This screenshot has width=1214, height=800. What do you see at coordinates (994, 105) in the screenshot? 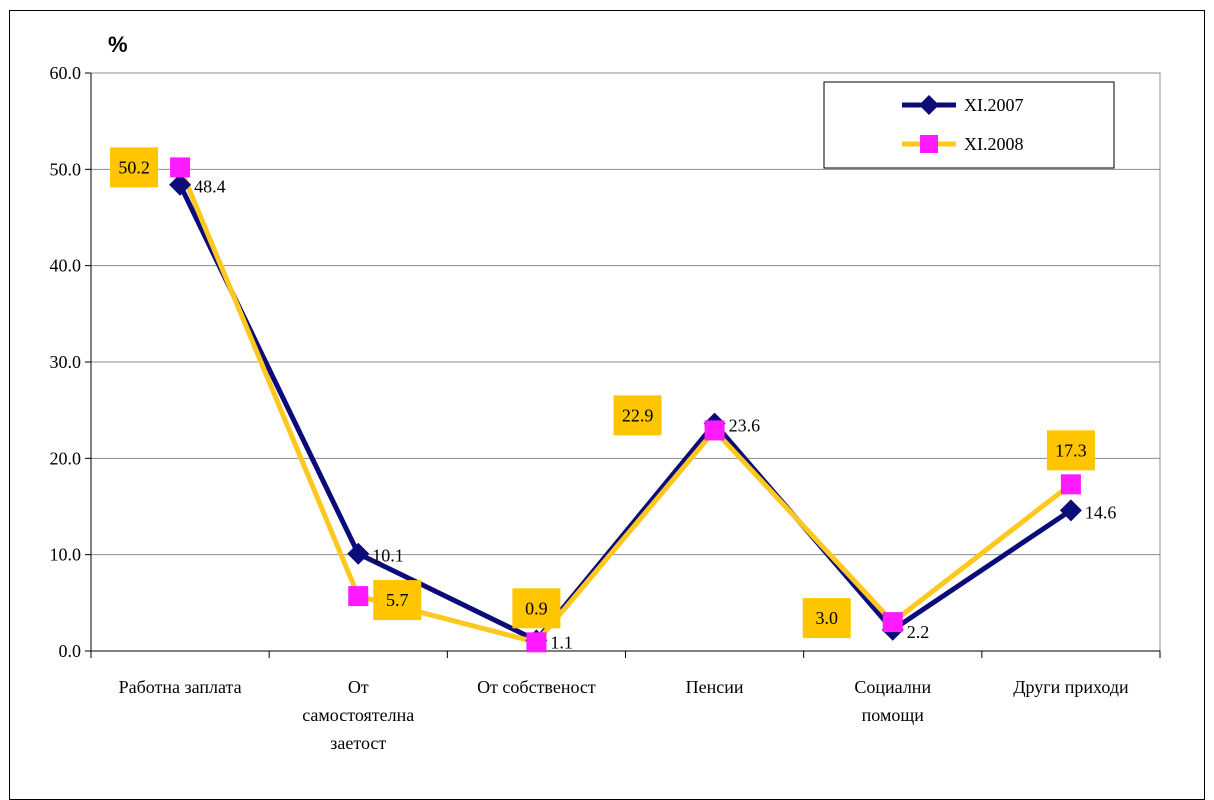
I see `legend-label: XI.2007` at bounding box center [994, 105].